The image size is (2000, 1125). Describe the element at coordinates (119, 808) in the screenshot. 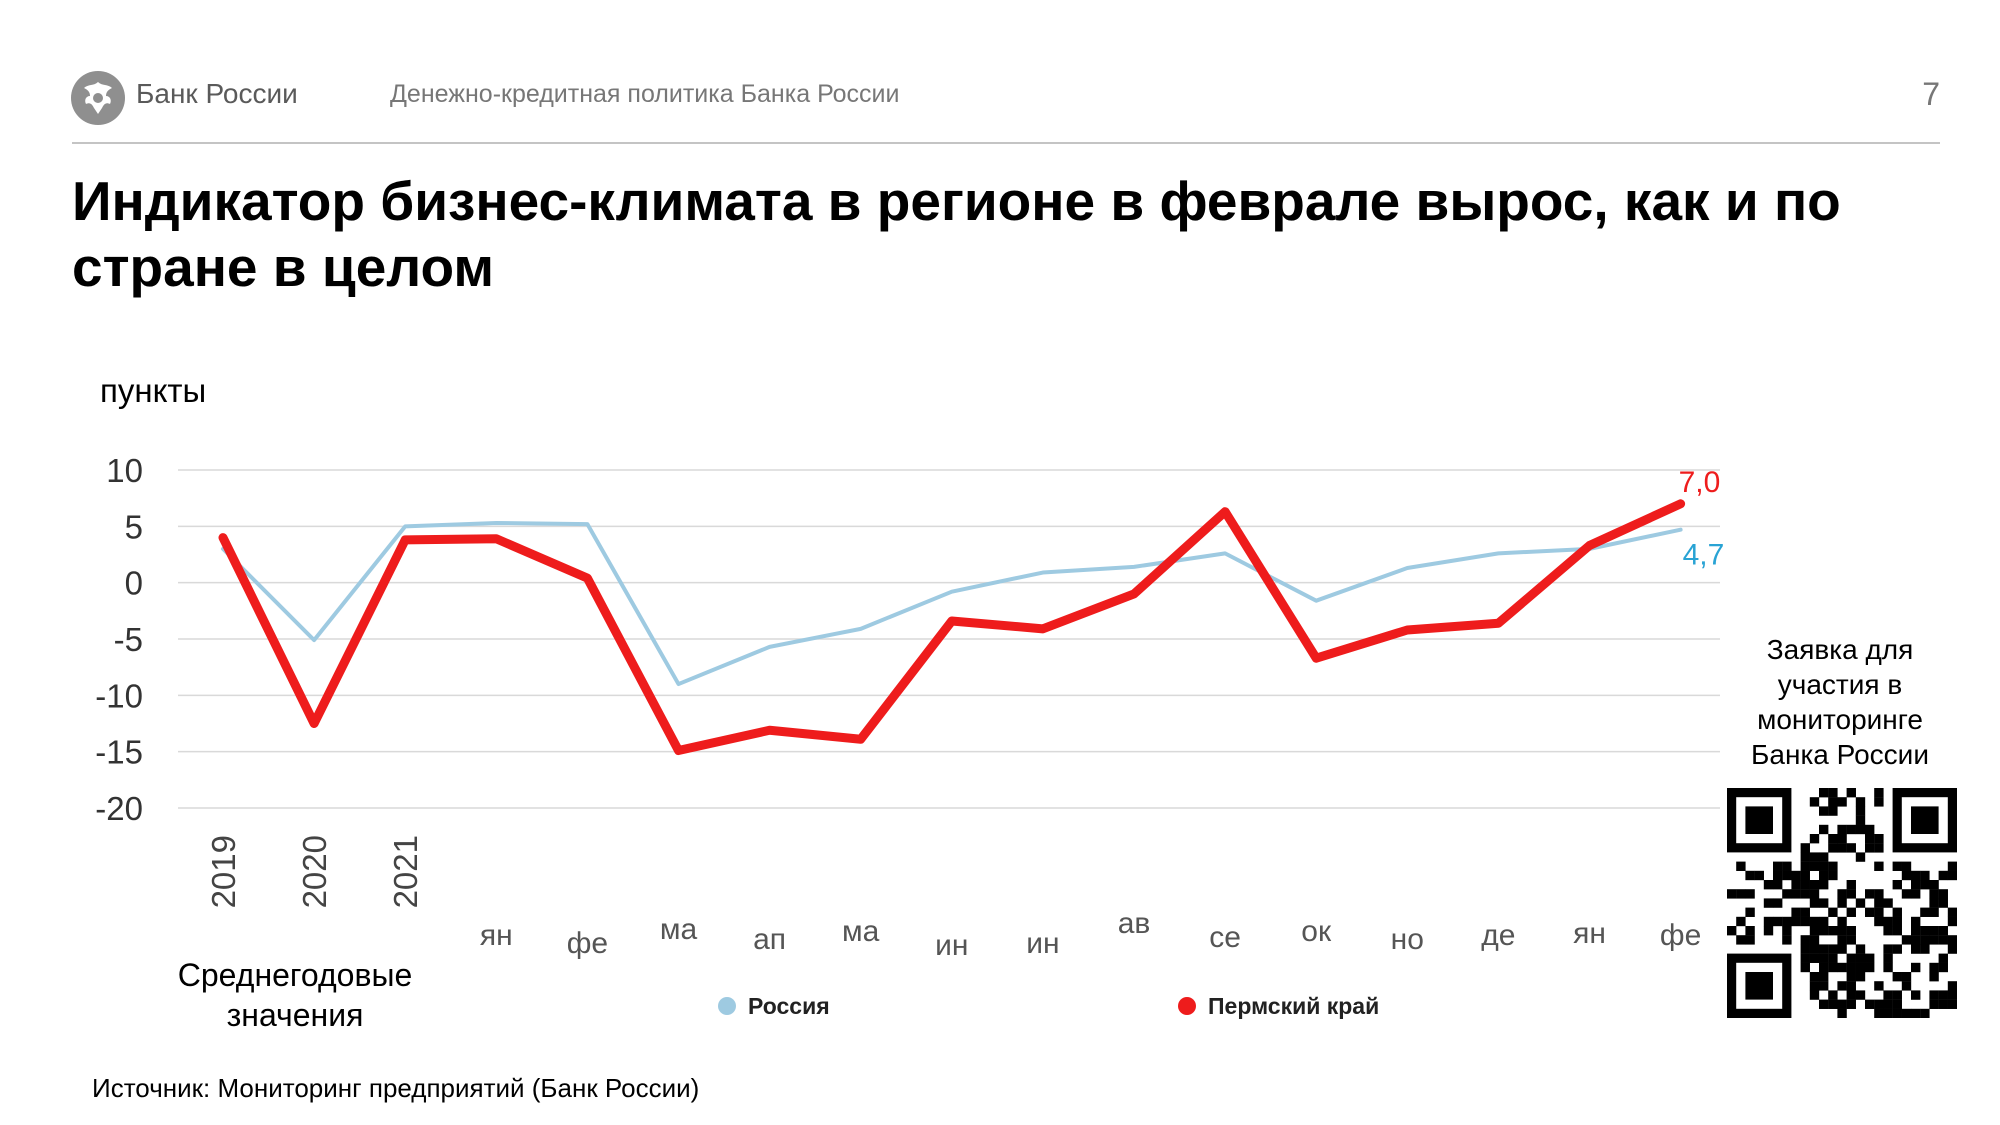

I see `y-tick-label: -20` at that location.